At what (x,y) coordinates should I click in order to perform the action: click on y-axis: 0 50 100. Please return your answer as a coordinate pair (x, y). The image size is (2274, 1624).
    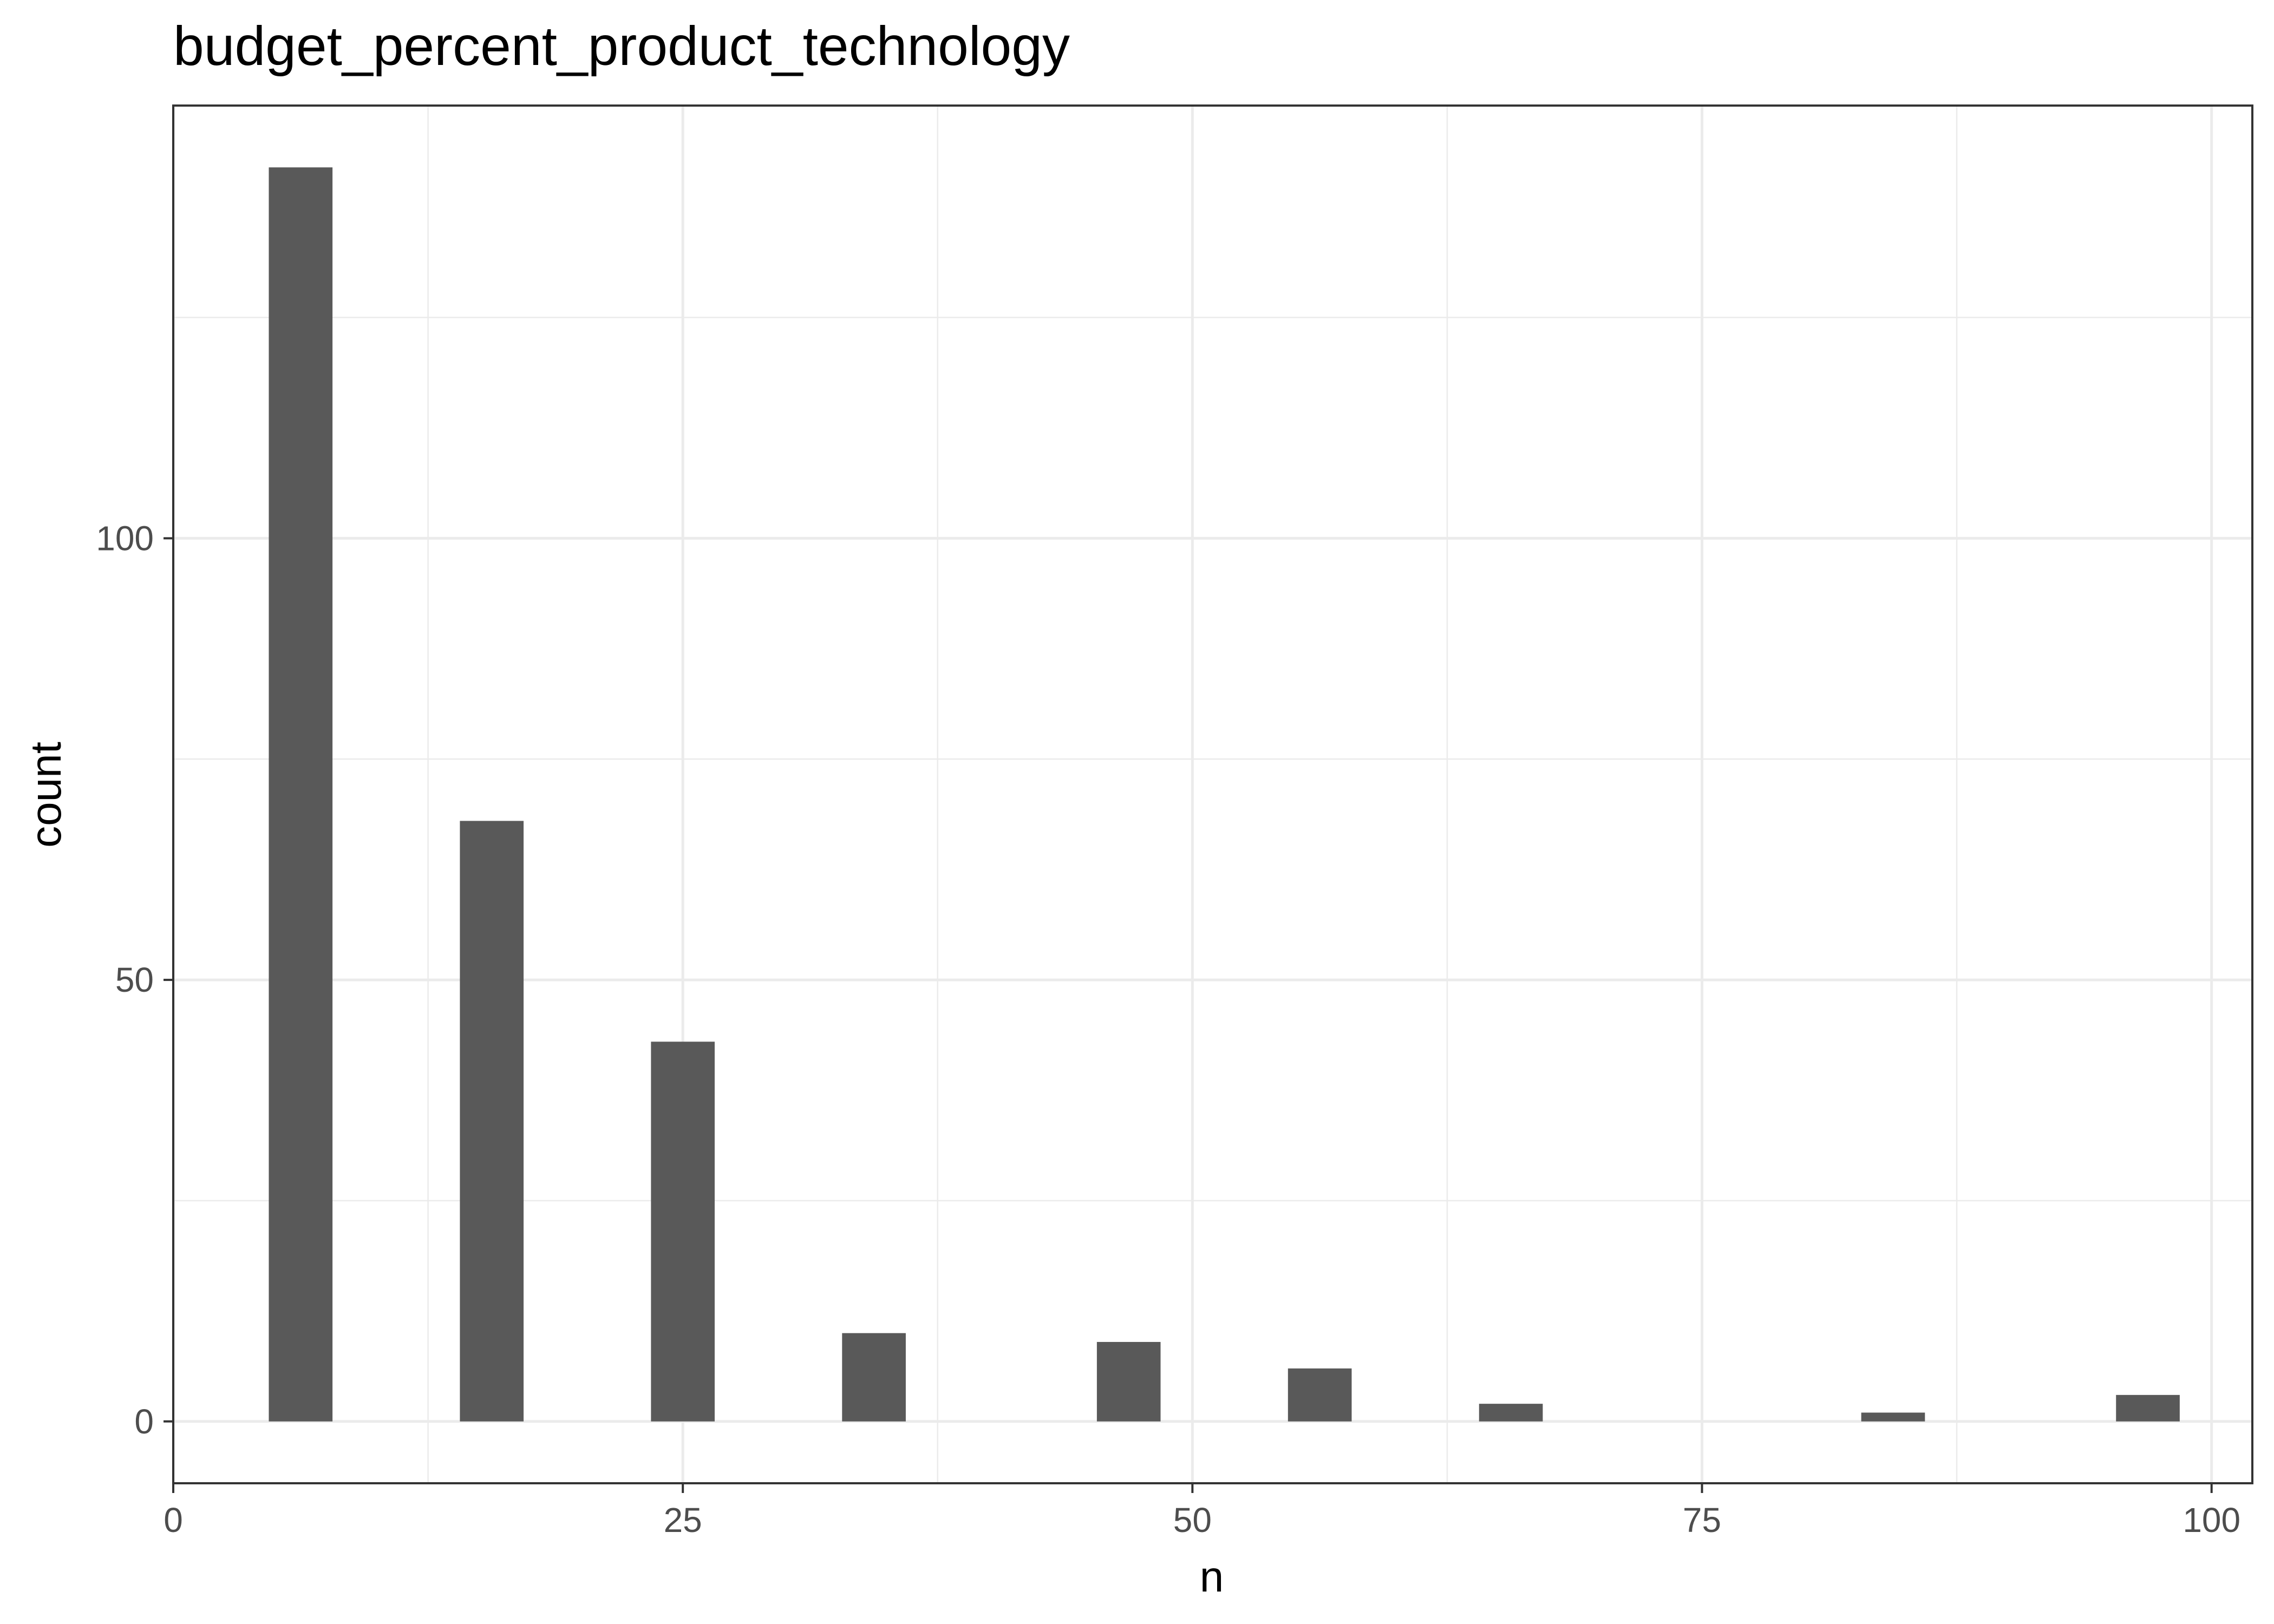
    Looking at the image, I should click on (135, 980).